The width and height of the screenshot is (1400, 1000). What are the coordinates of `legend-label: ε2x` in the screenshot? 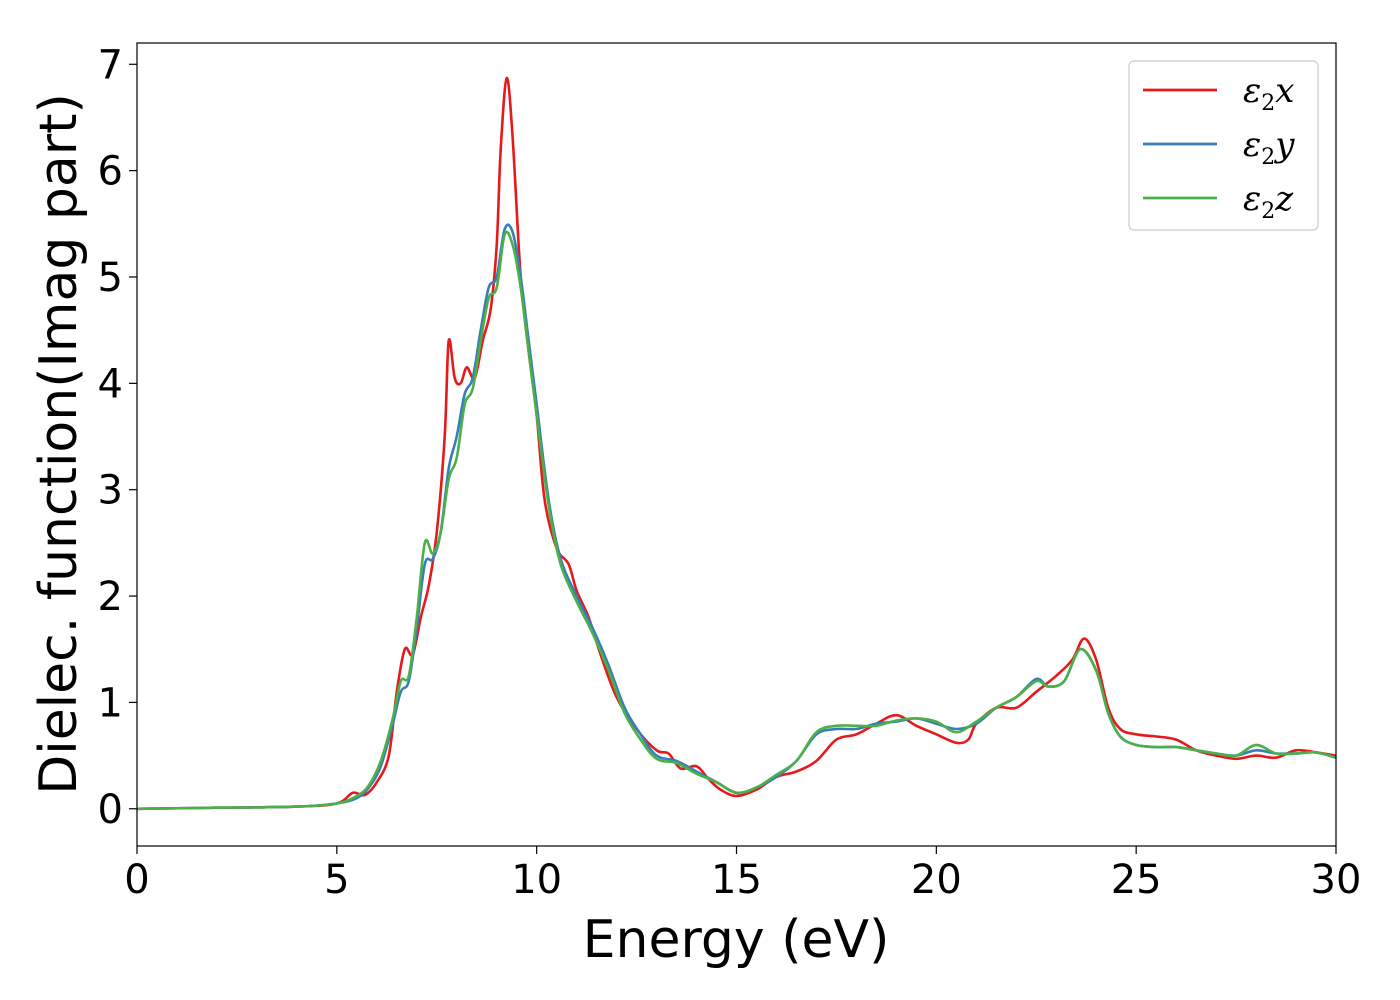 It's located at (1268, 93).